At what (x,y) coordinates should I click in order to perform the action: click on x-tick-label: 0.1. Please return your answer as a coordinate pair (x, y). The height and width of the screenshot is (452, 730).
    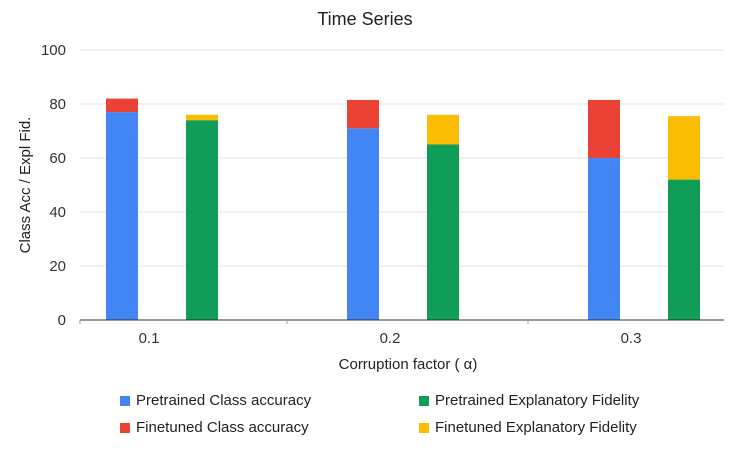
    Looking at the image, I should click on (149, 338).